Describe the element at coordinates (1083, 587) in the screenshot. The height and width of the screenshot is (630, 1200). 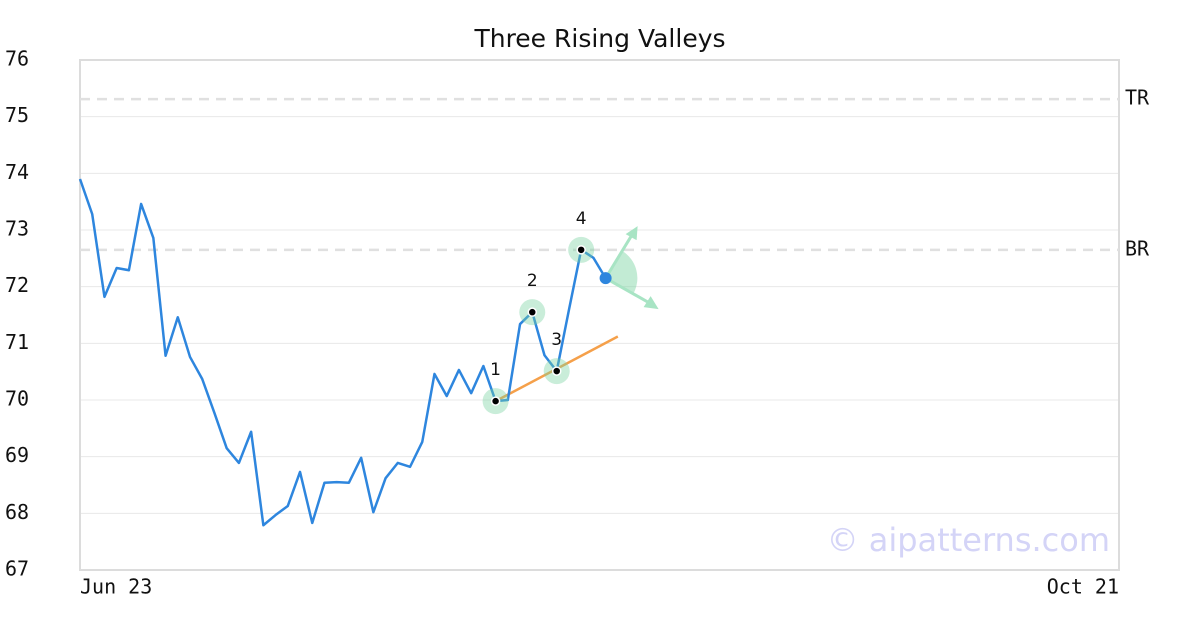
I see `x-tick-label: Oct 21` at that location.